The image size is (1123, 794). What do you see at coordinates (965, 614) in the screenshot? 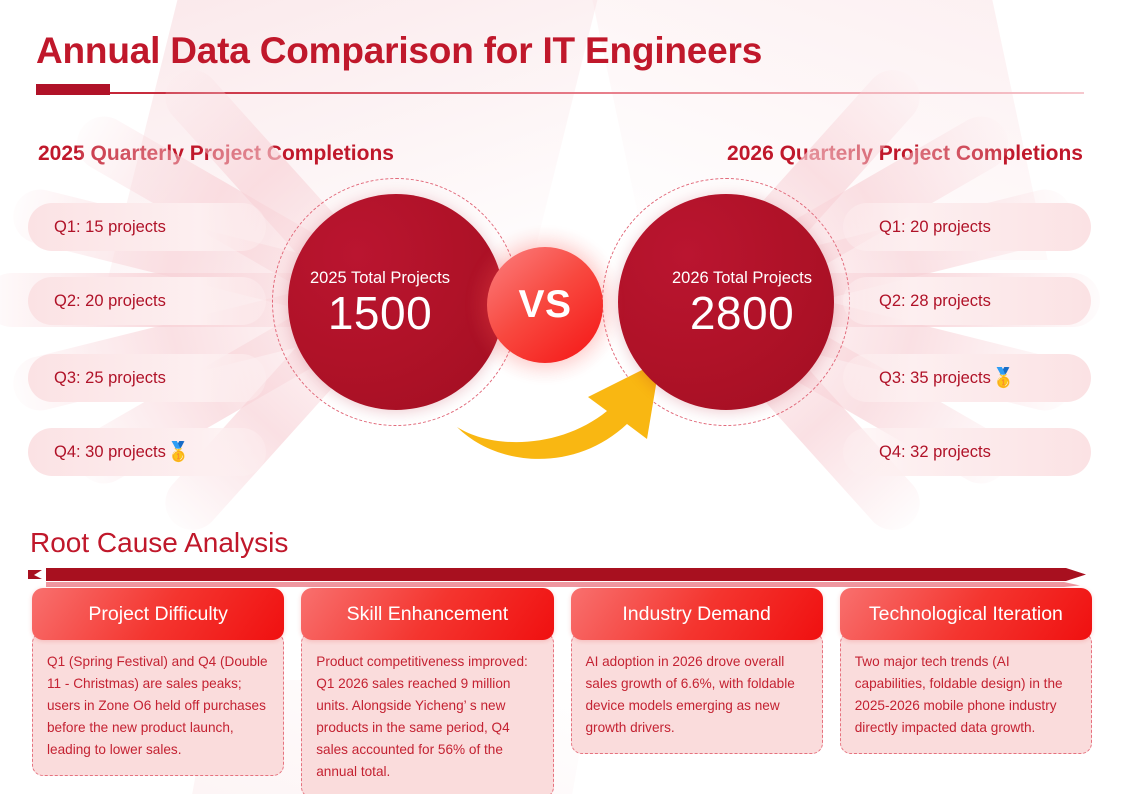
I see `analysis-card-title: Technological Iteration` at bounding box center [965, 614].